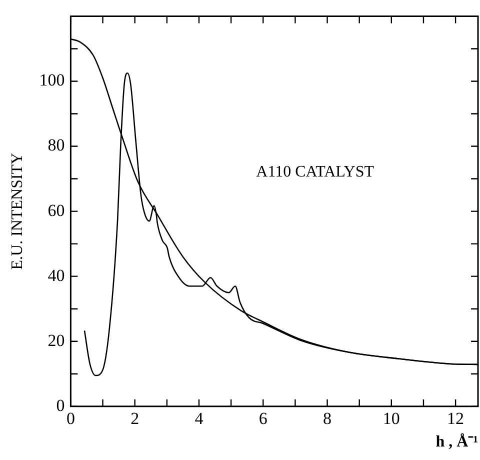 The image size is (480, 460). Describe the element at coordinates (17, 211) in the screenshot. I see `y-axis-title: E.U. INTENSITY` at that location.